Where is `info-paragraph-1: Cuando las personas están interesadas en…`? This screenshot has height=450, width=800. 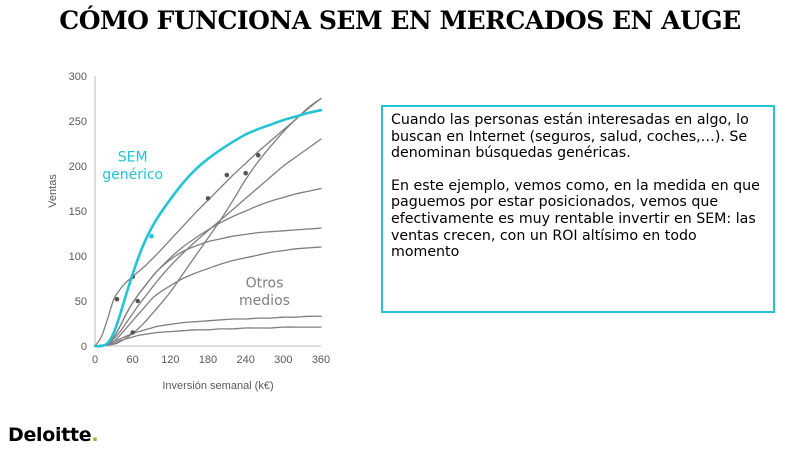 info-paragraph-1: Cuando las personas están interesadas en… is located at coordinates (570, 137).